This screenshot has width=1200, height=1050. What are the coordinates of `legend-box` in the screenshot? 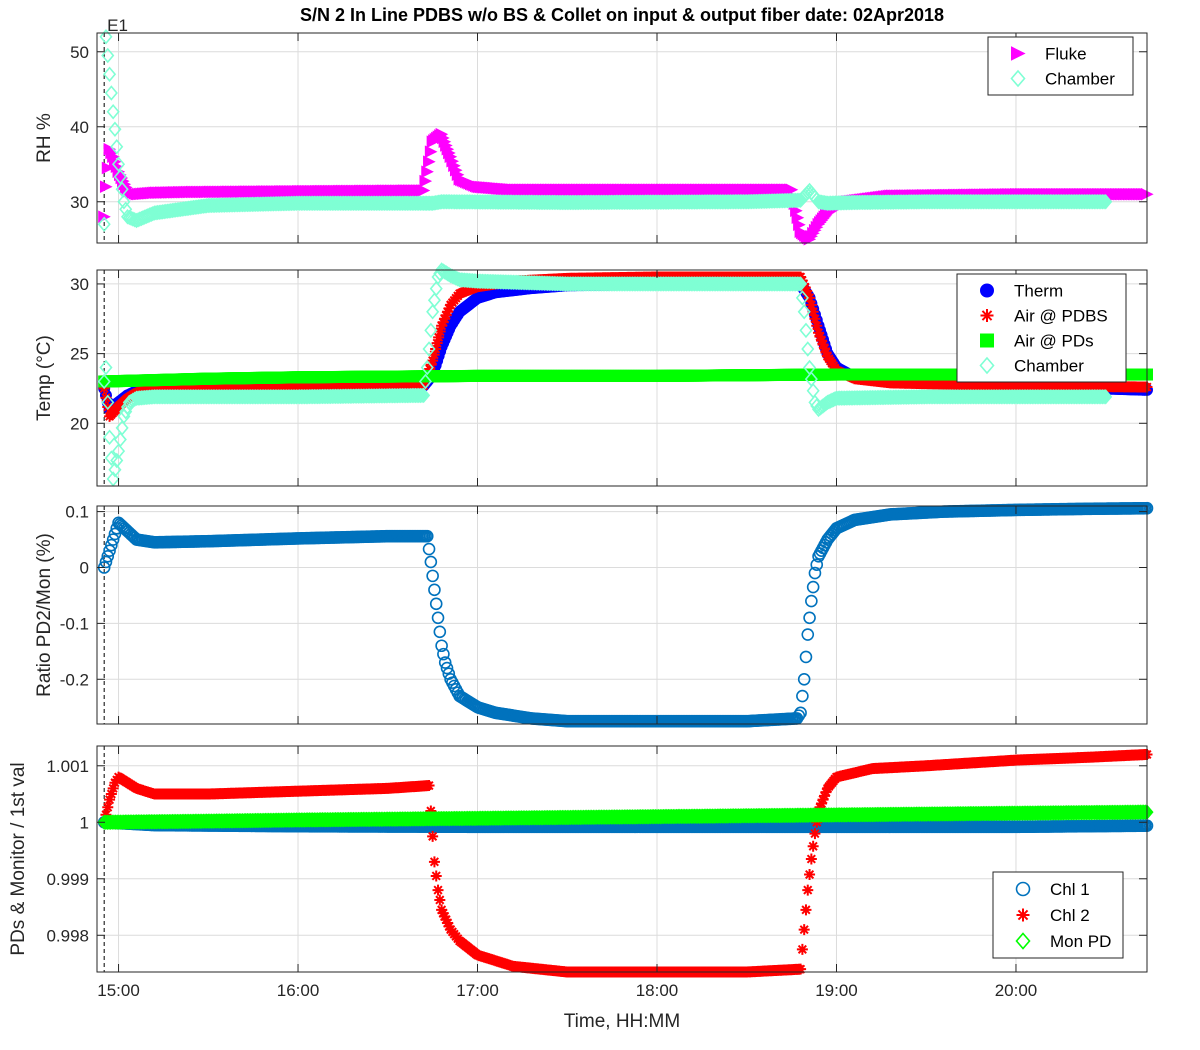 It's located at (1060, 66).